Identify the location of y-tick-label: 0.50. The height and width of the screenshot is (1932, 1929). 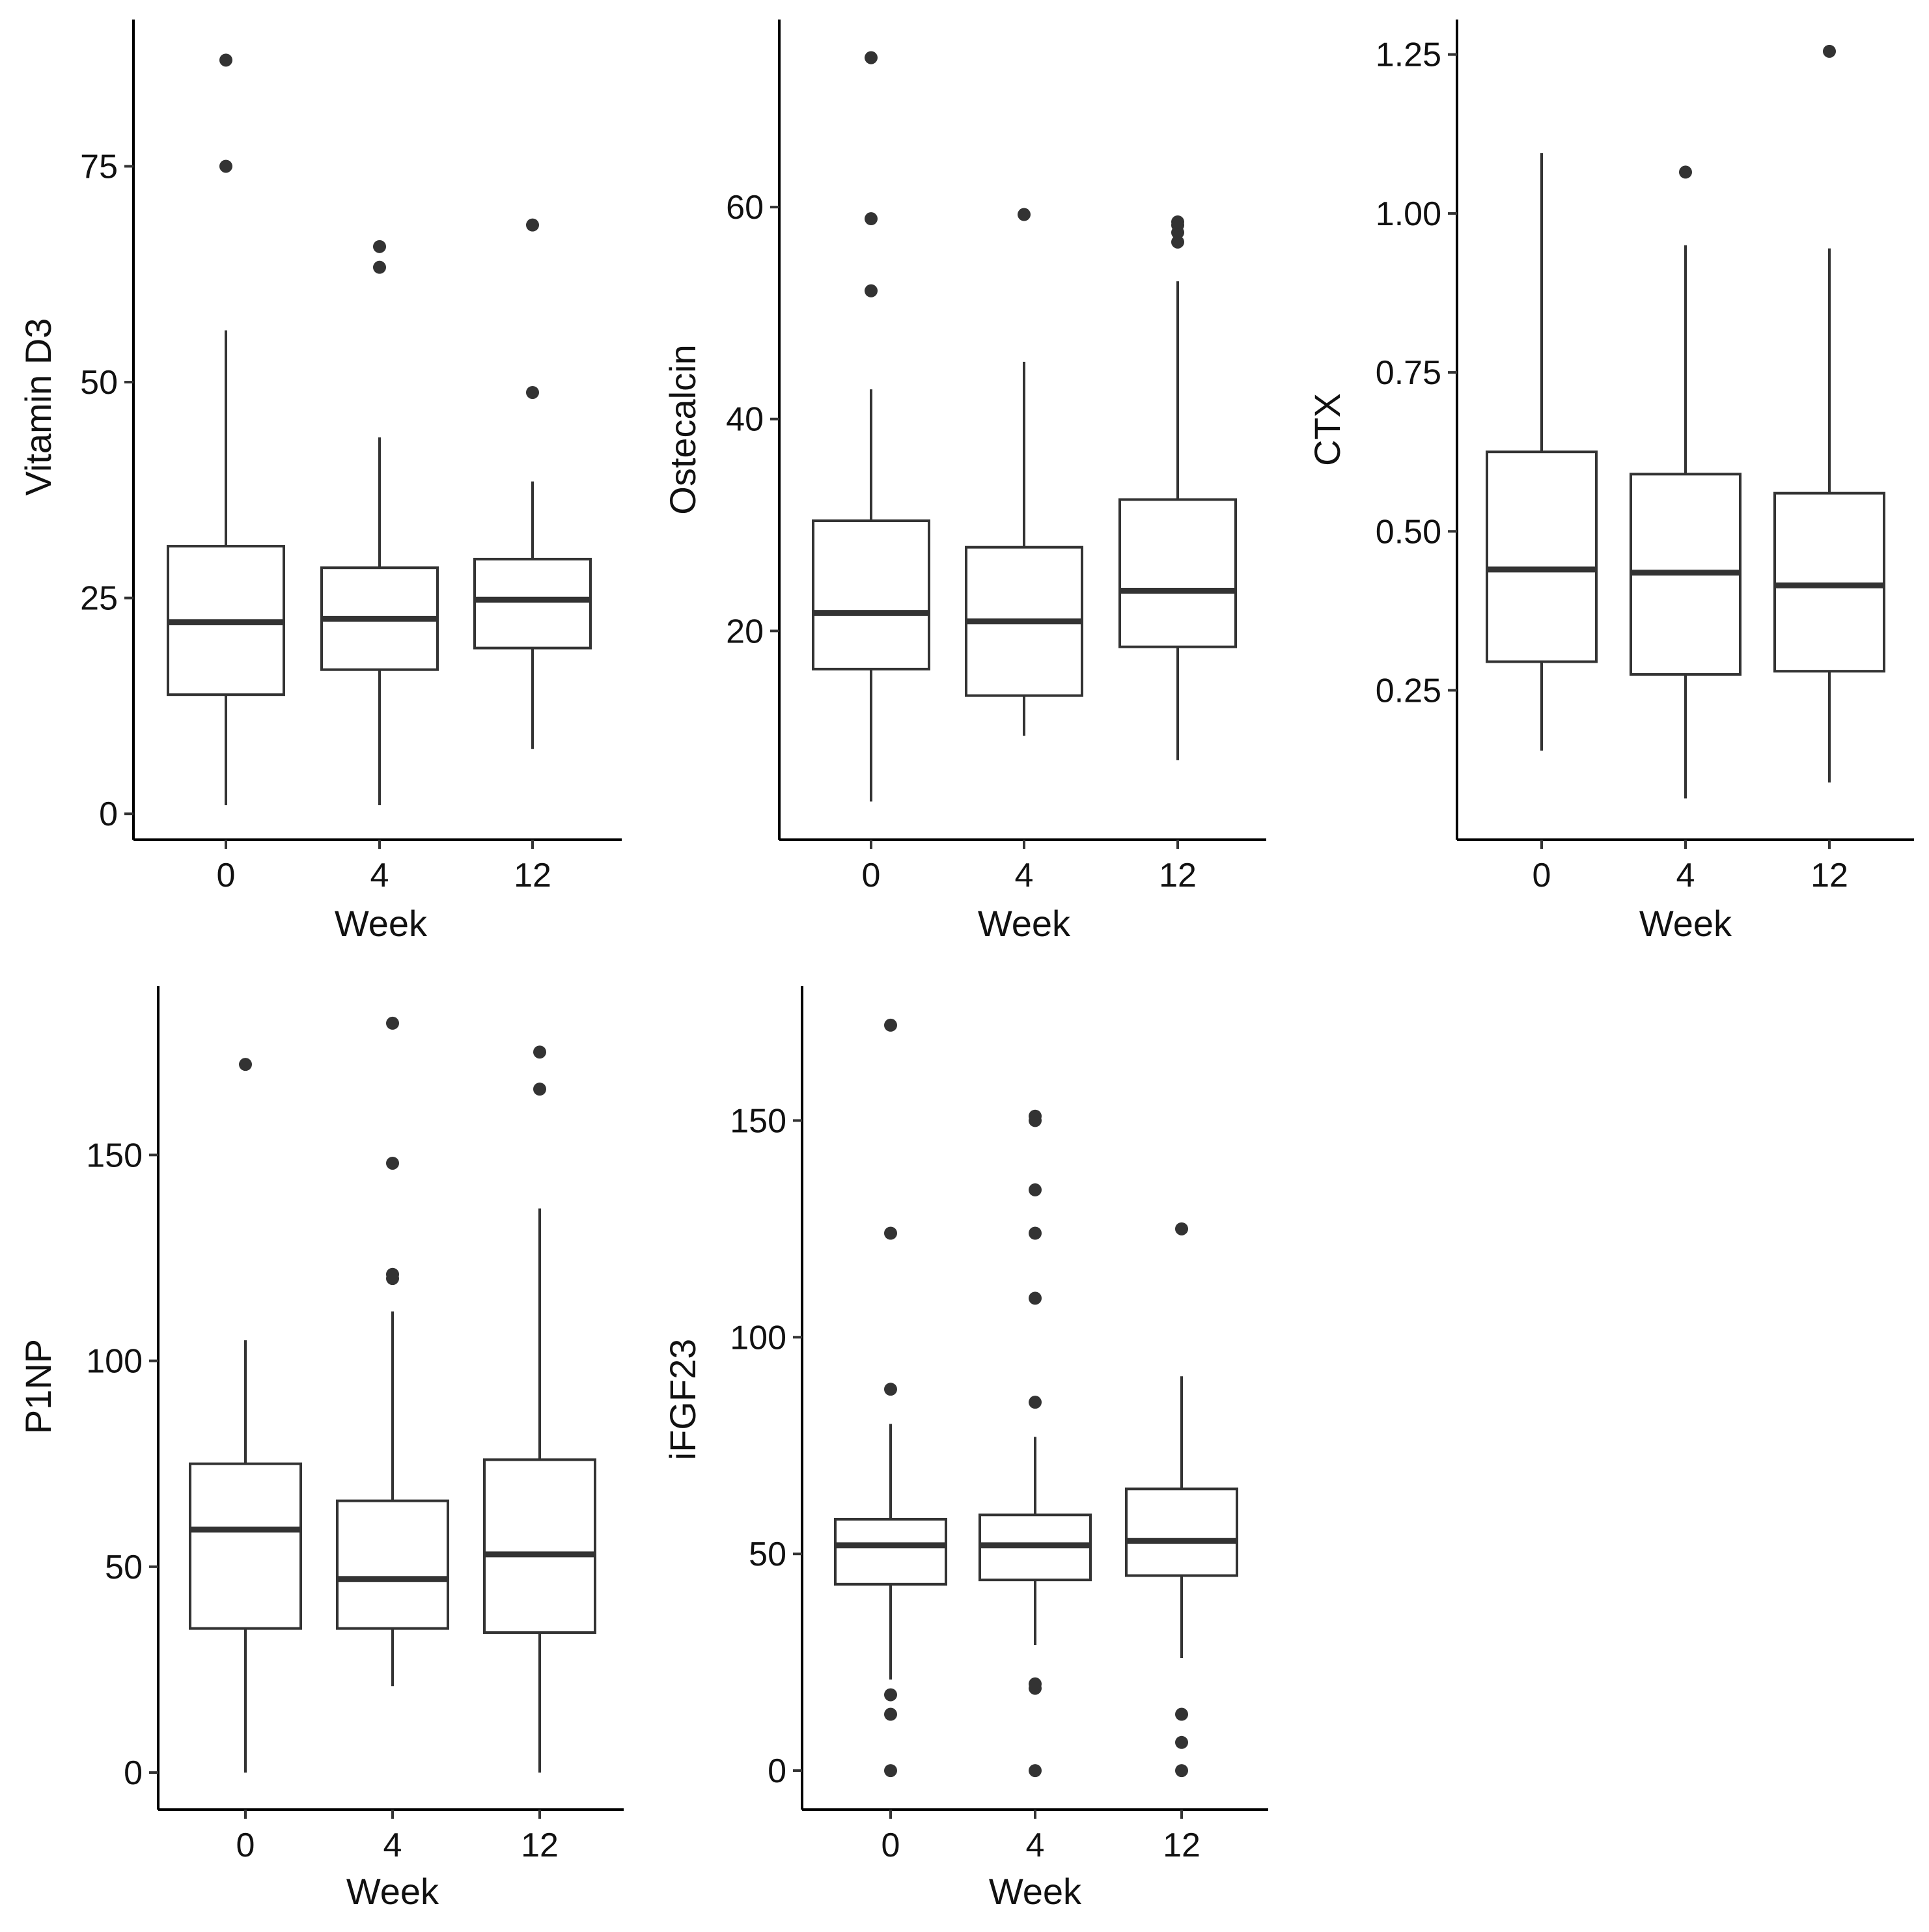
(1409, 532).